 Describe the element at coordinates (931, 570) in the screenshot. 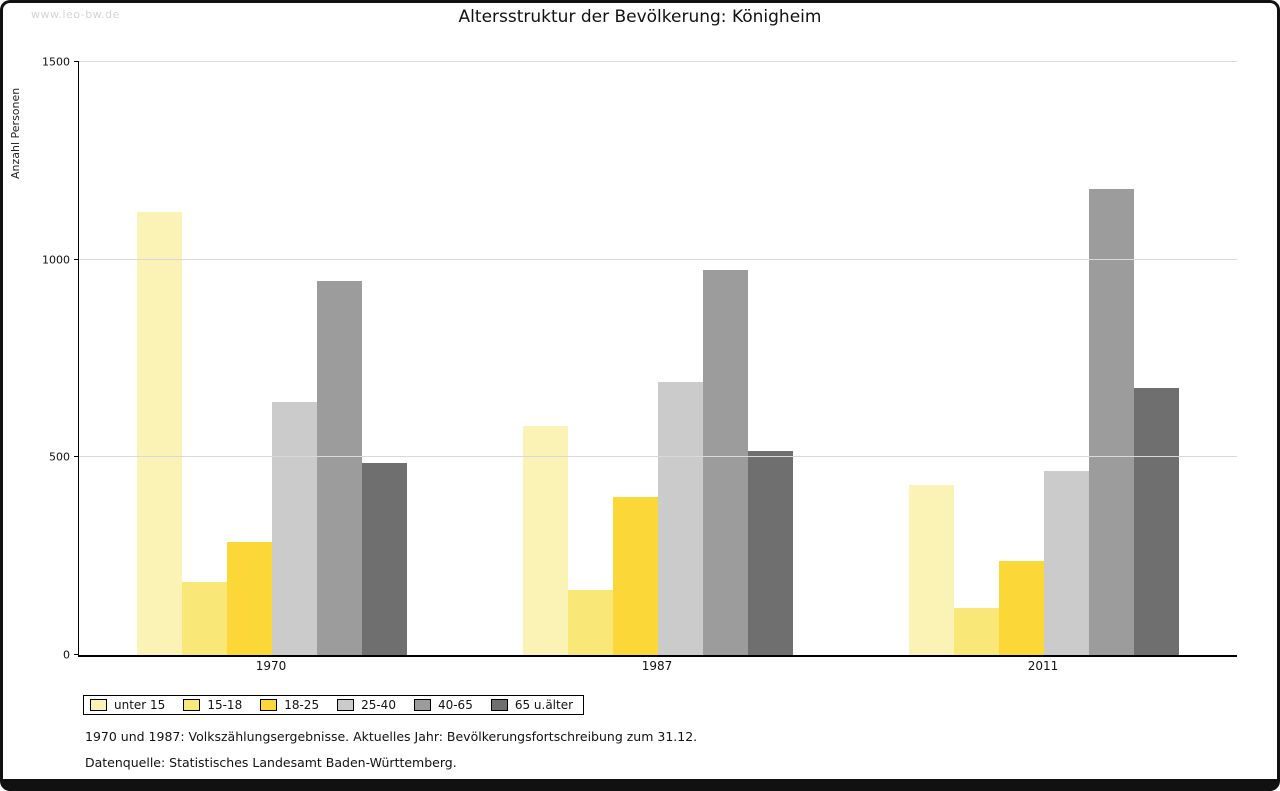

I see `bar-unter-15-2011` at that location.